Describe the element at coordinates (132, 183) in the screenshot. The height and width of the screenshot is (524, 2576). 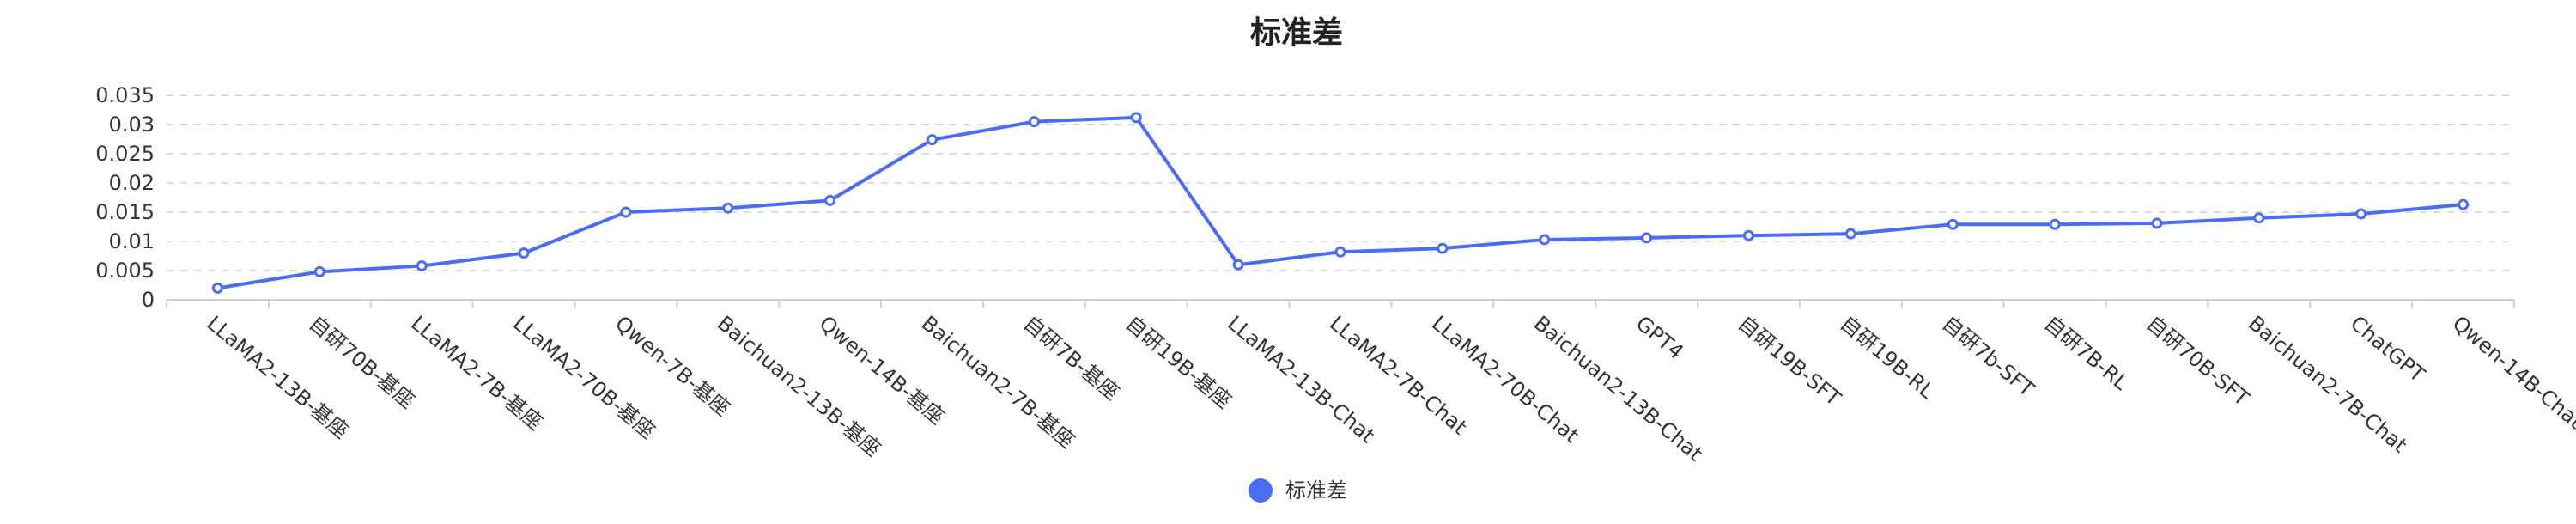
I see `y-tick-label: 0.02` at that location.